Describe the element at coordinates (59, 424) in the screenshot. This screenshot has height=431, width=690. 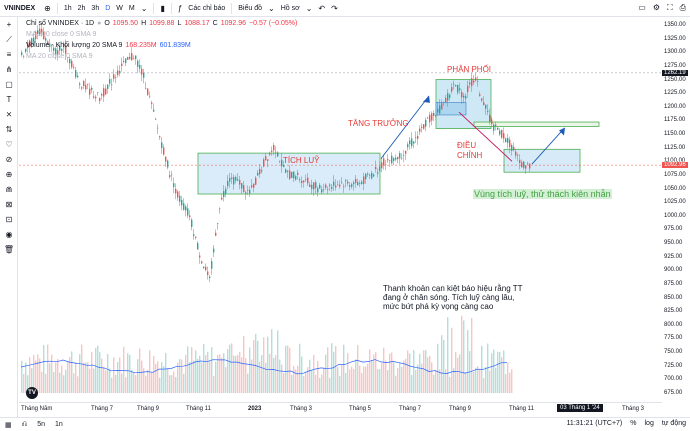
I see `range-1n: 1n` at that location.